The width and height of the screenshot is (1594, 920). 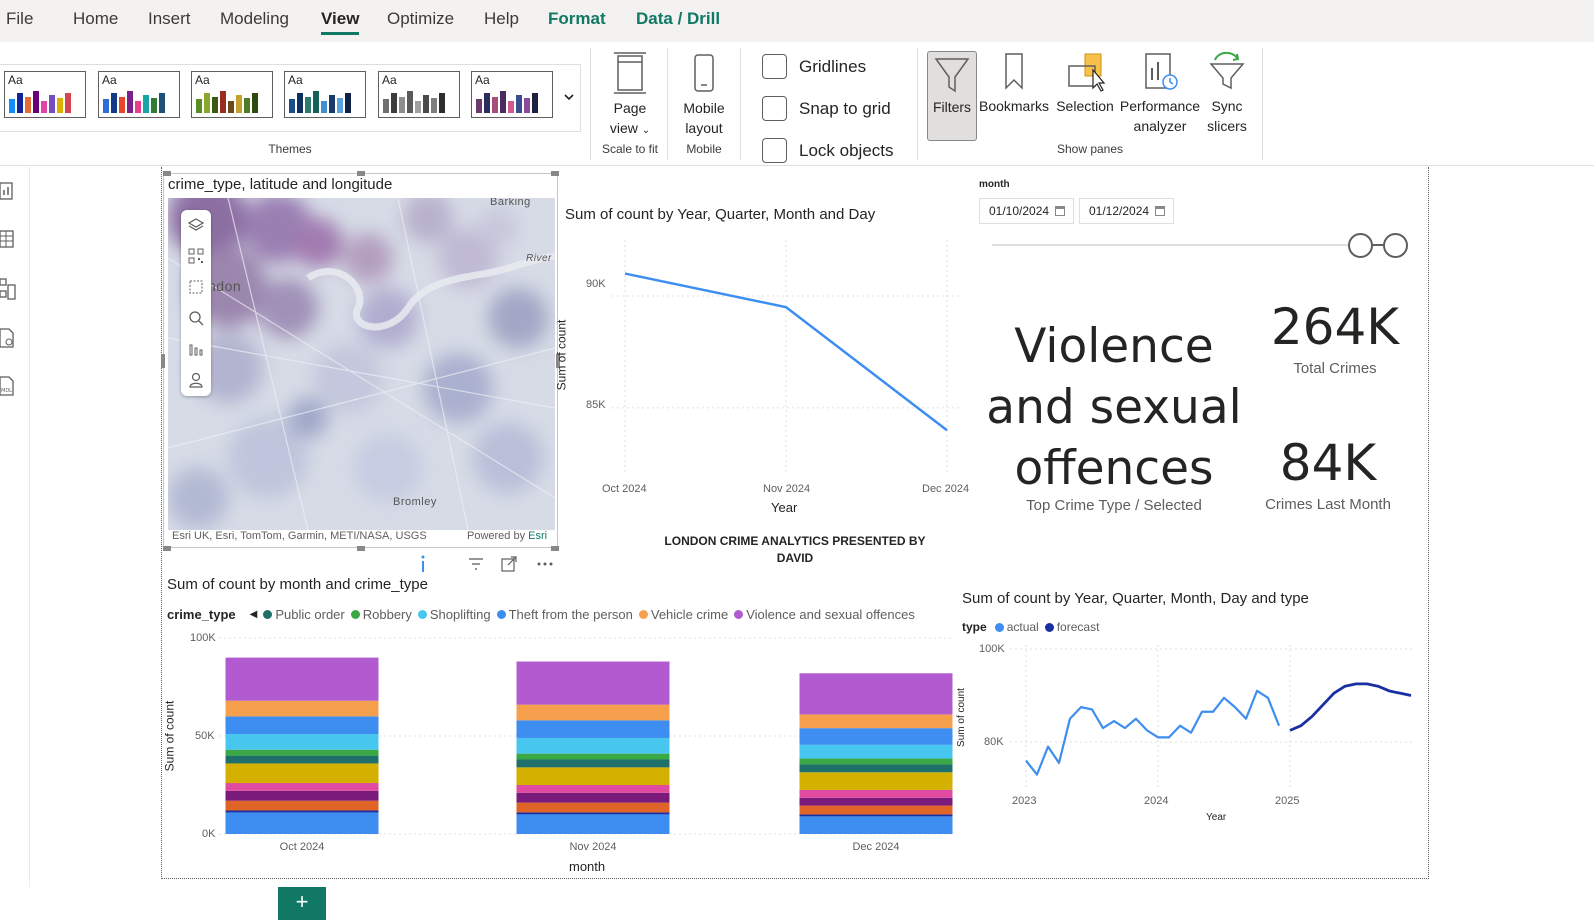 I want to click on tmdl-view-icon: MDL, so click(x=8, y=387).